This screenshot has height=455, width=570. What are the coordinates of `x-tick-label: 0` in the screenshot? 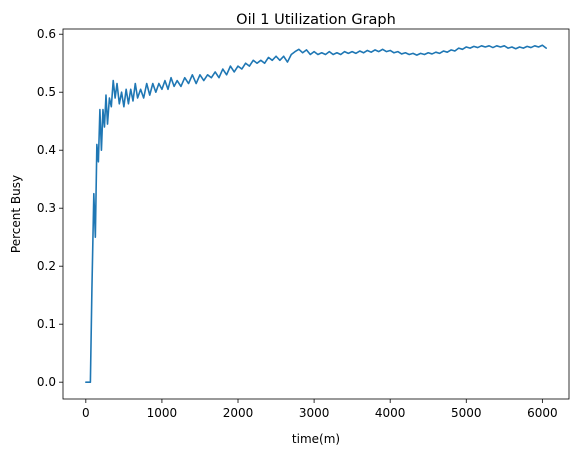 It's located at (86, 413).